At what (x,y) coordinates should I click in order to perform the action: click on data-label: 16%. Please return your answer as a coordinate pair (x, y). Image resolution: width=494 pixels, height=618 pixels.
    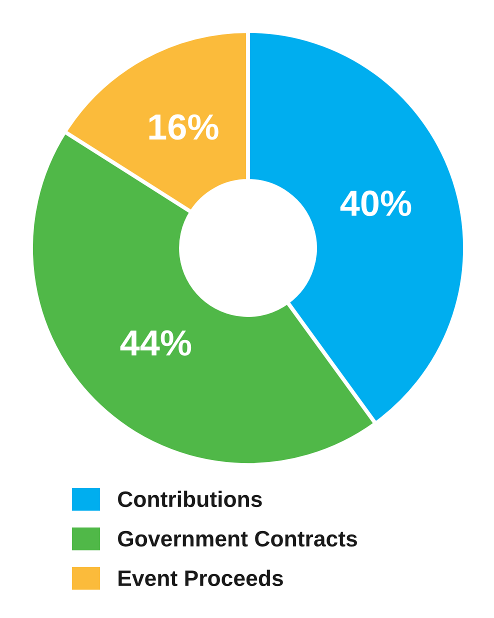
    Looking at the image, I should click on (183, 127).